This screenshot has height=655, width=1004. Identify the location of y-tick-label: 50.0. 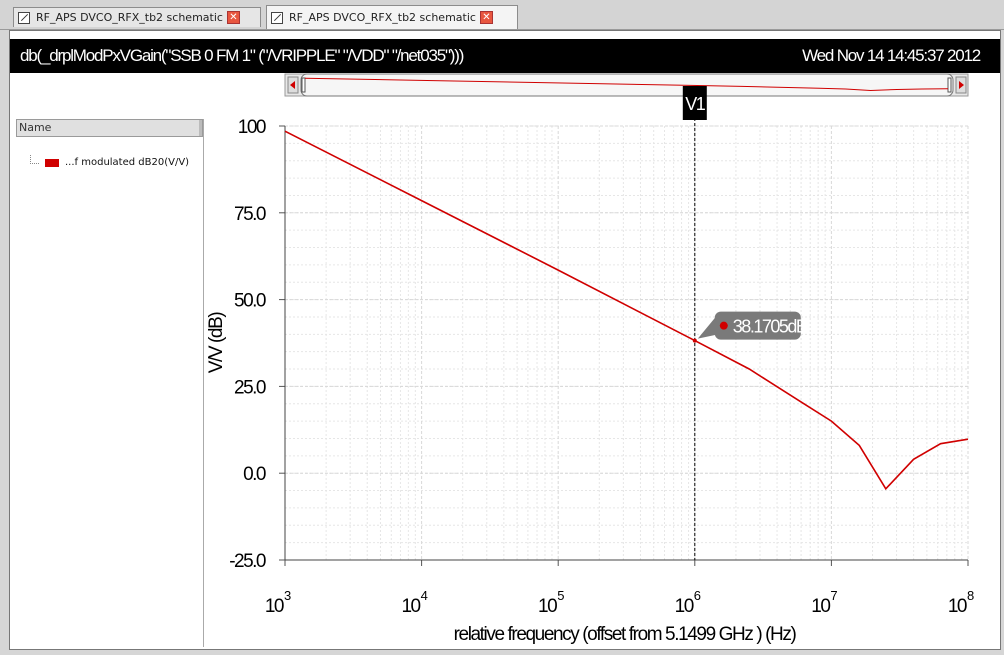
(250, 301).